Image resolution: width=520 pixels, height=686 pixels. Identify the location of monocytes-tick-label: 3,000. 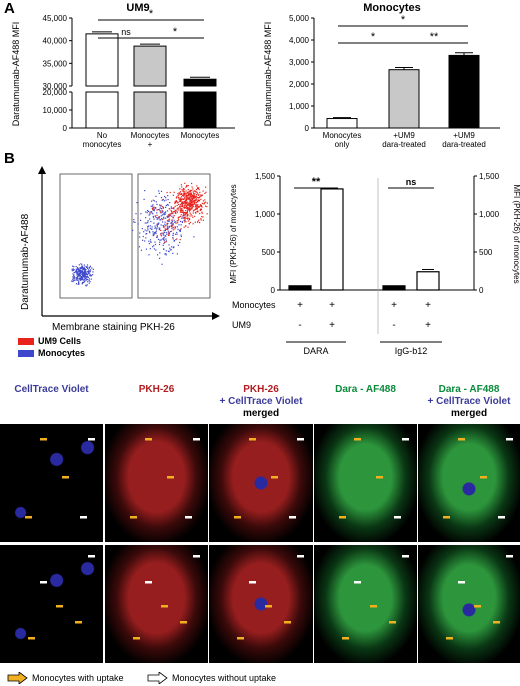
(299, 62).